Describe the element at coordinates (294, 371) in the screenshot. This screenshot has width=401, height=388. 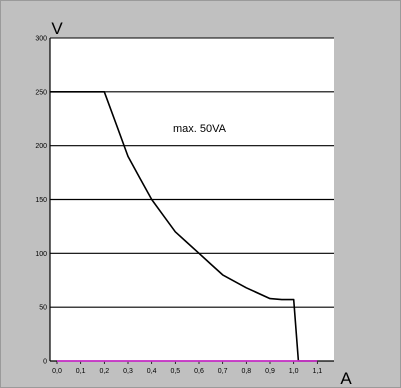
I see `x-tick-label: 1,0` at that location.